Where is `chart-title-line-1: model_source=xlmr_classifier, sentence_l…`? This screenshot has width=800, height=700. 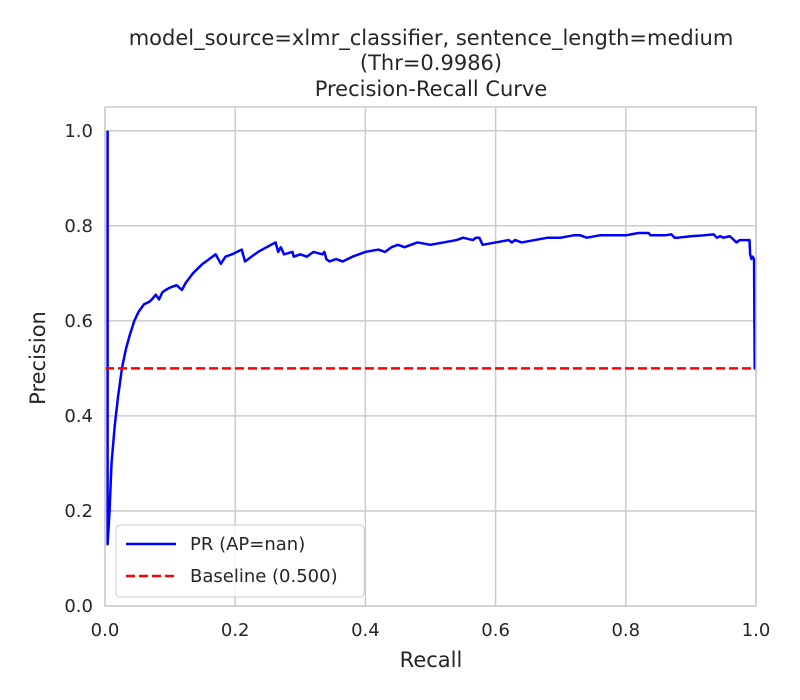
chart-title-line-1: model_source=xlmr_classifier, sentence_l… is located at coordinates (431, 38).